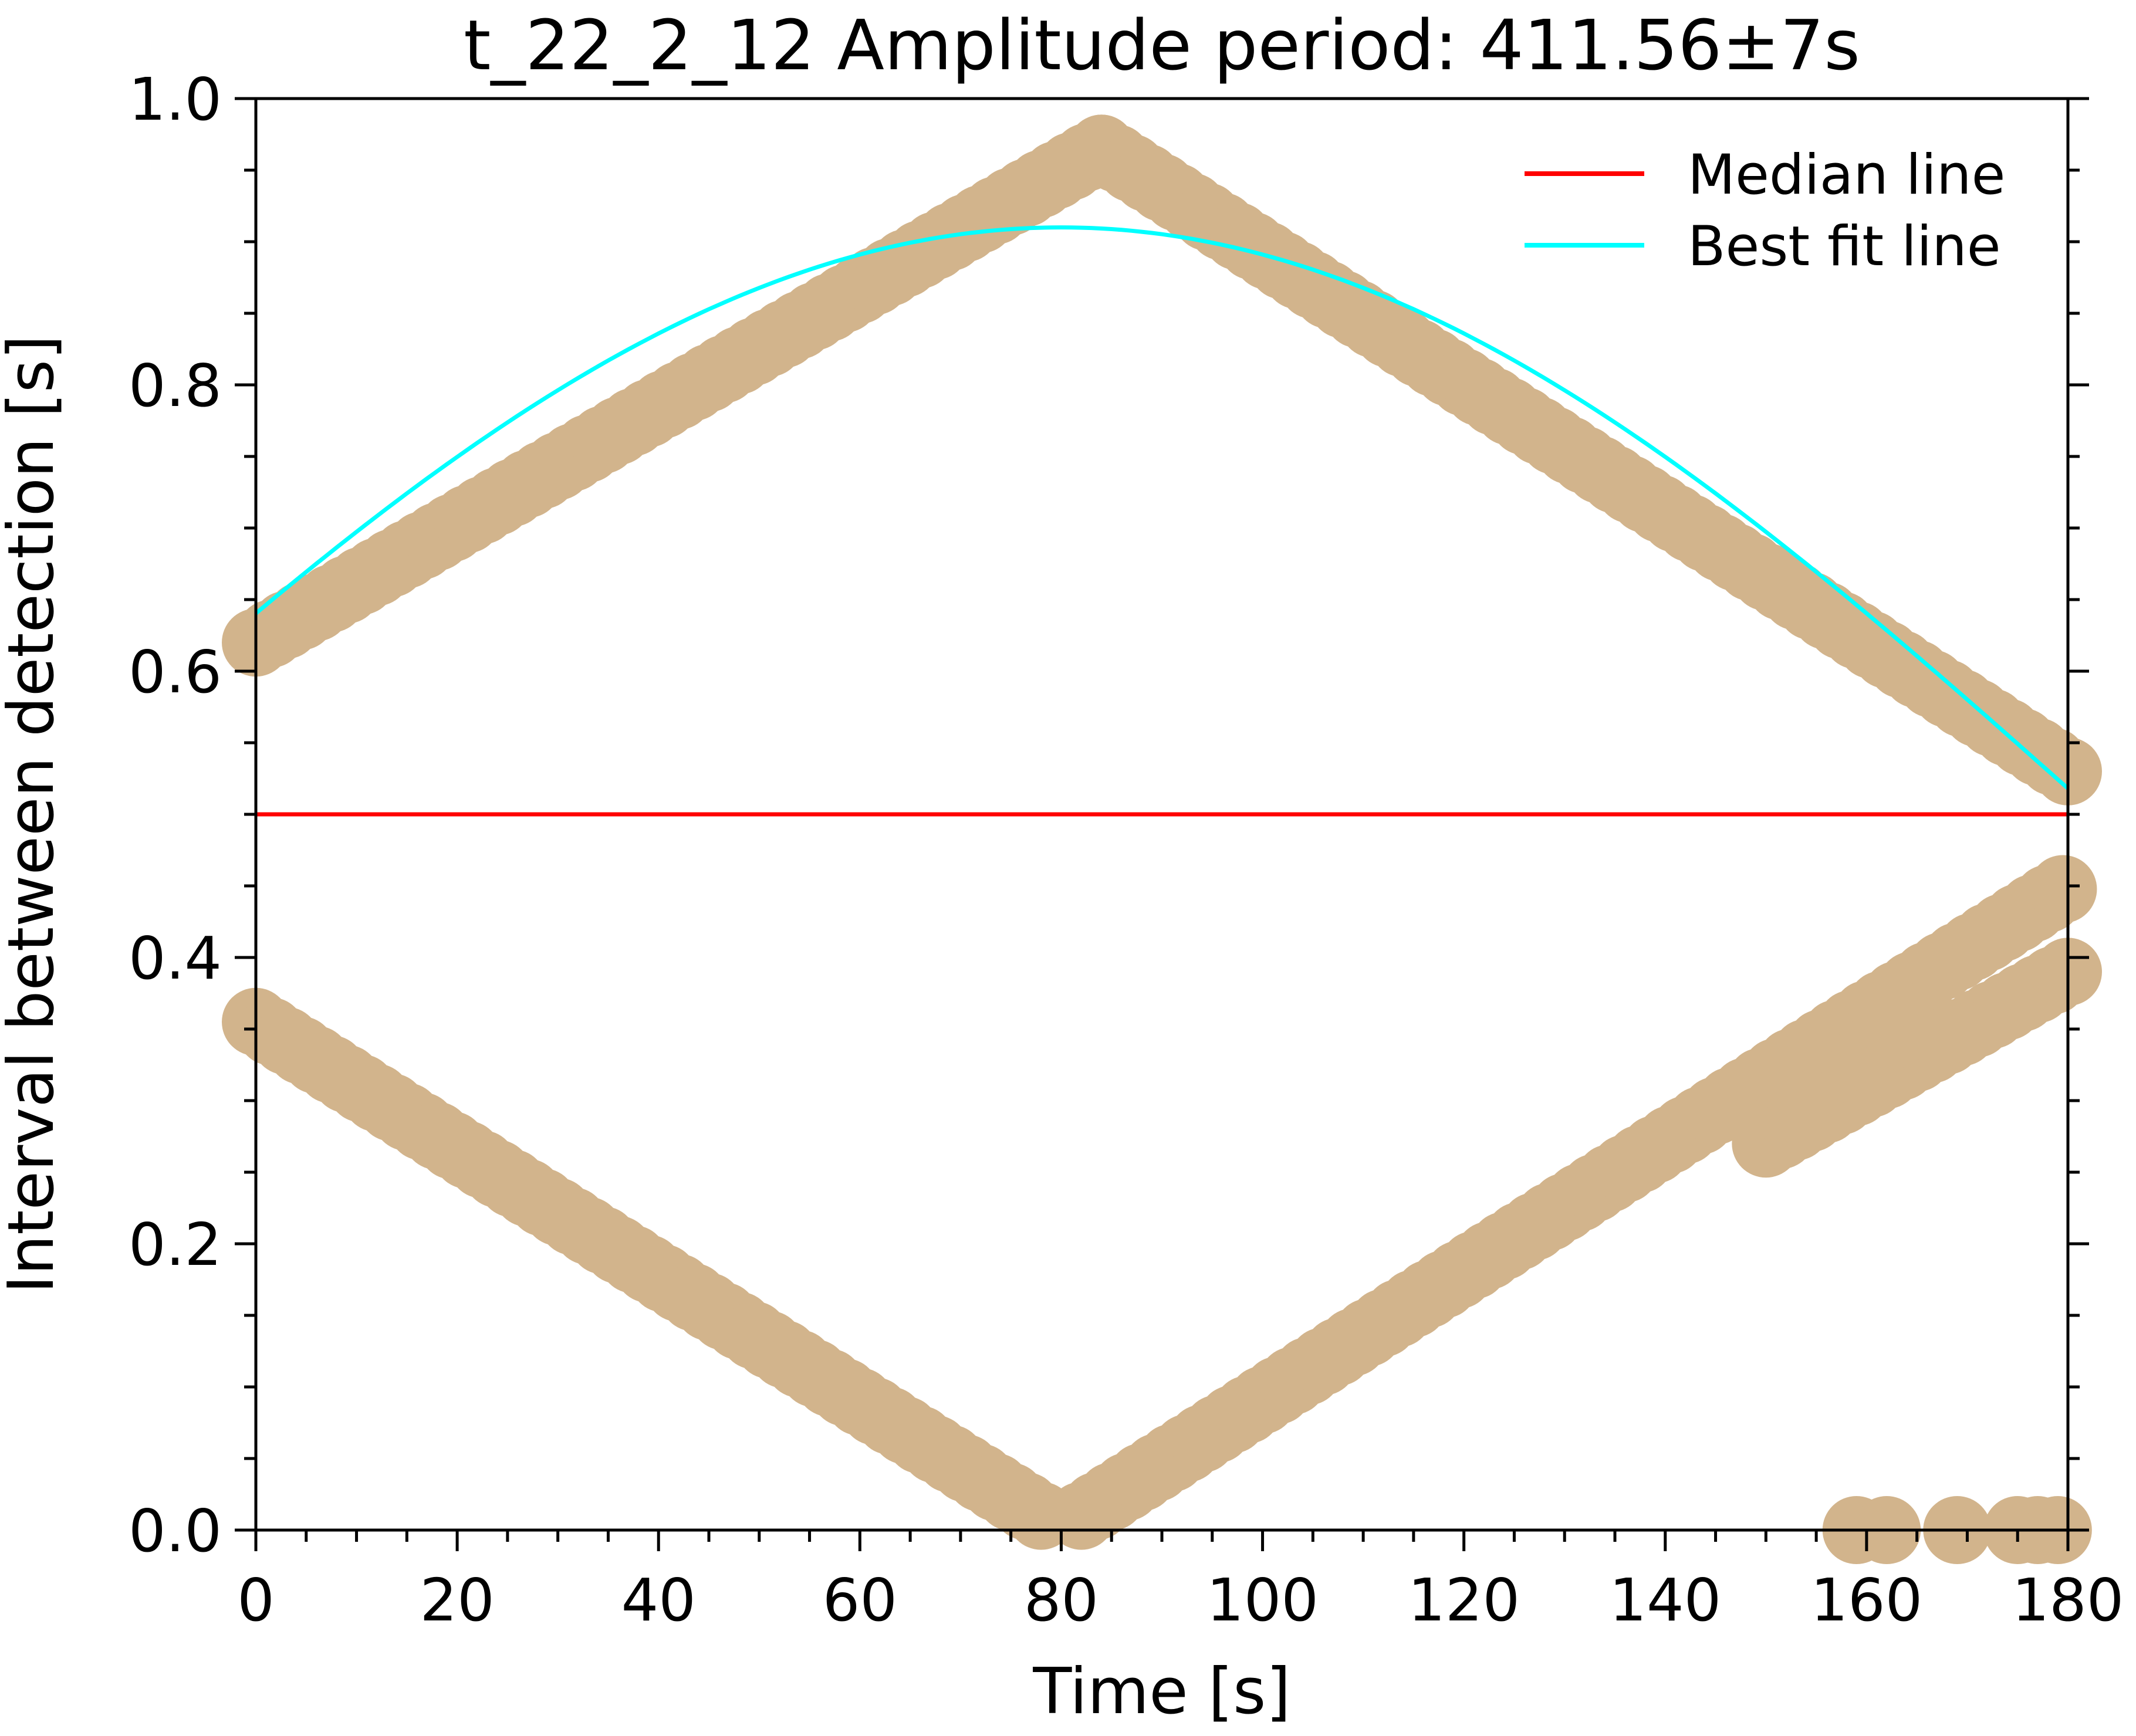  Describe the element at coordinates (658, 1600) in the screenshot. I see `x-tick-label: 40` at that location.